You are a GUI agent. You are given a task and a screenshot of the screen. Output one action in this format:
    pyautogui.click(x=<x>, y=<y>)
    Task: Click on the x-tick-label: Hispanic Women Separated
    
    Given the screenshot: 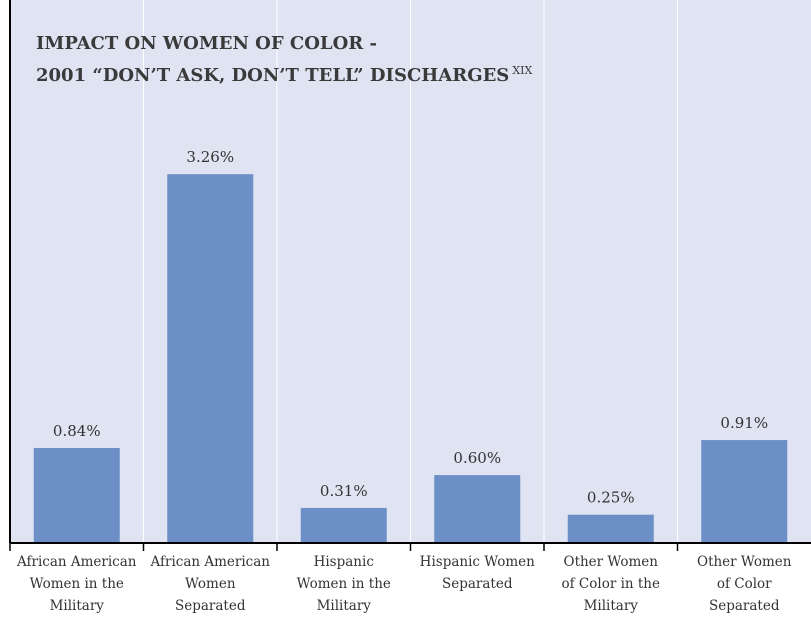 What is the action you would take?
    pyautogui.click(x=477, y=573)
    